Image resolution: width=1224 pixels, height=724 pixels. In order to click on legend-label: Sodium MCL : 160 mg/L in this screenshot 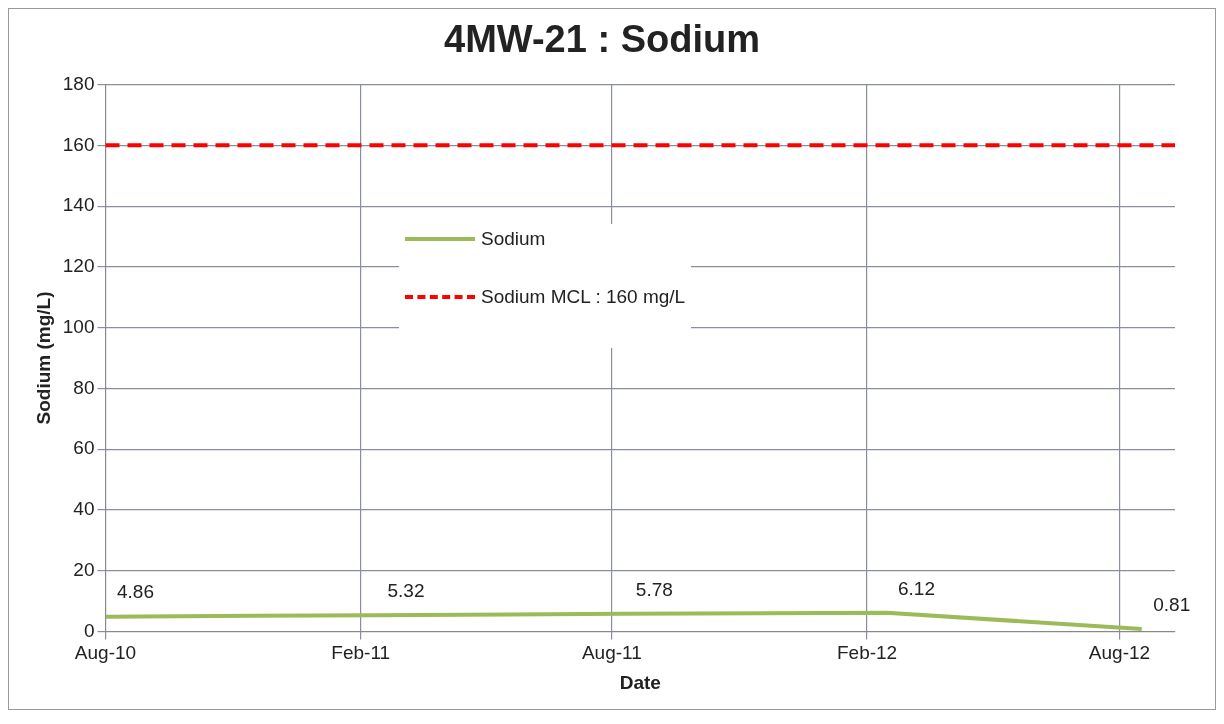, I will do `click(583, 297)`.